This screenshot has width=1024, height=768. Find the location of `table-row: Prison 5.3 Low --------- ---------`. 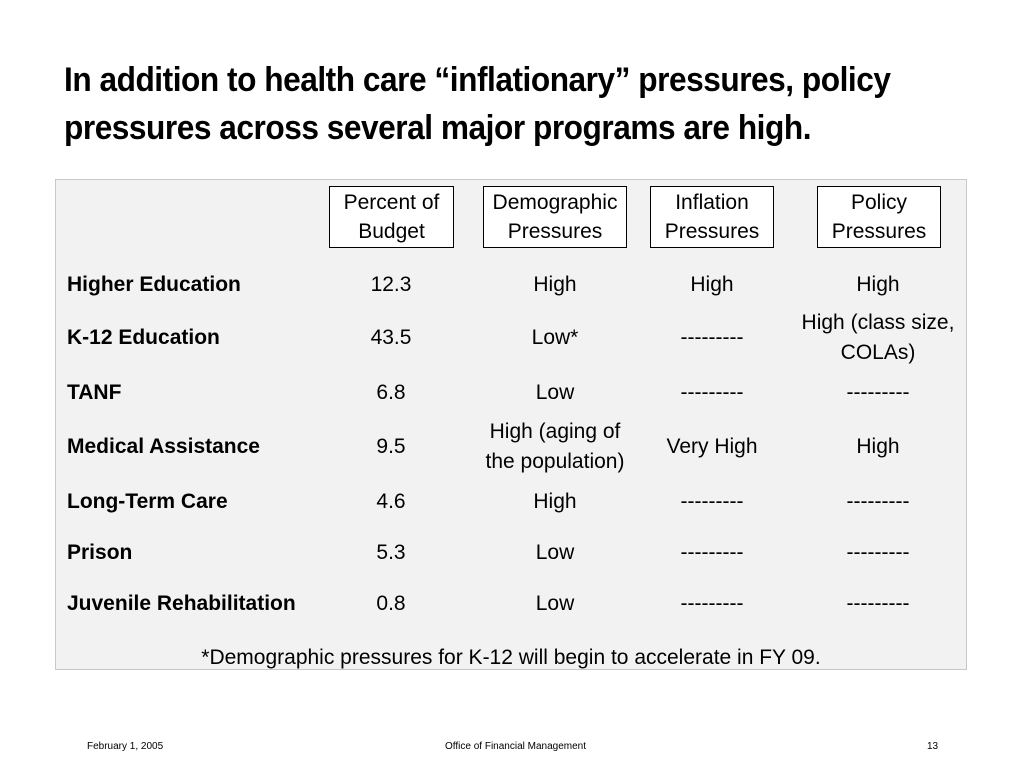

table-row: Prison 5.3 Low --------- --------- is located at coordinates (512, 552).